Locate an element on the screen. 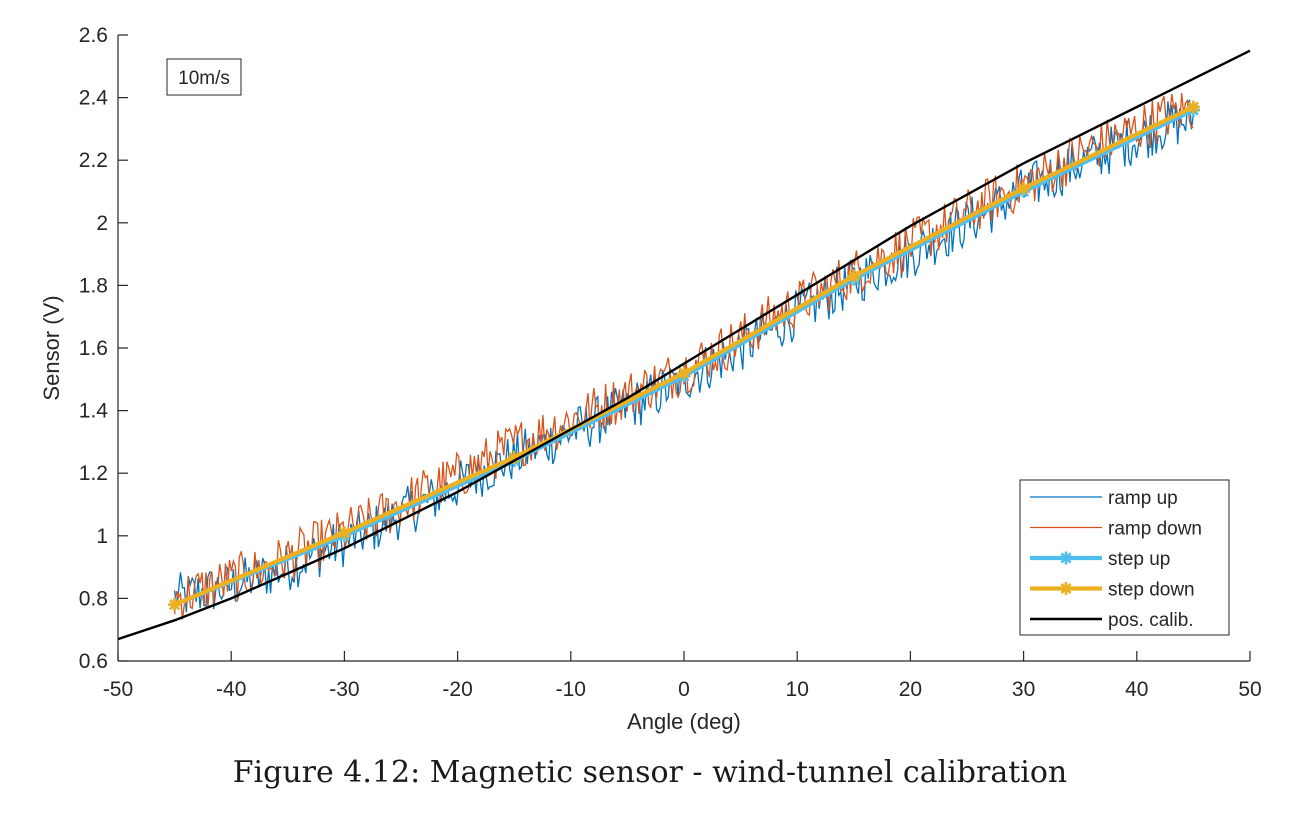  legend-entry-ramp-up: ramp up is located at coordinates (1104, 498).